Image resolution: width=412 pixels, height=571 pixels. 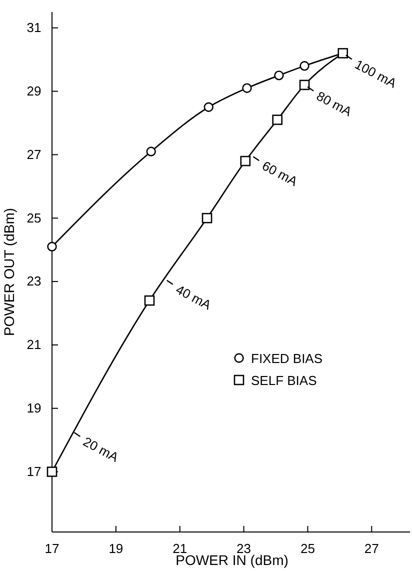 What do you see at coordinates (34, 471) in the screenshot?
I see `y-tick-label: 17` at bounding box center [34, 471].